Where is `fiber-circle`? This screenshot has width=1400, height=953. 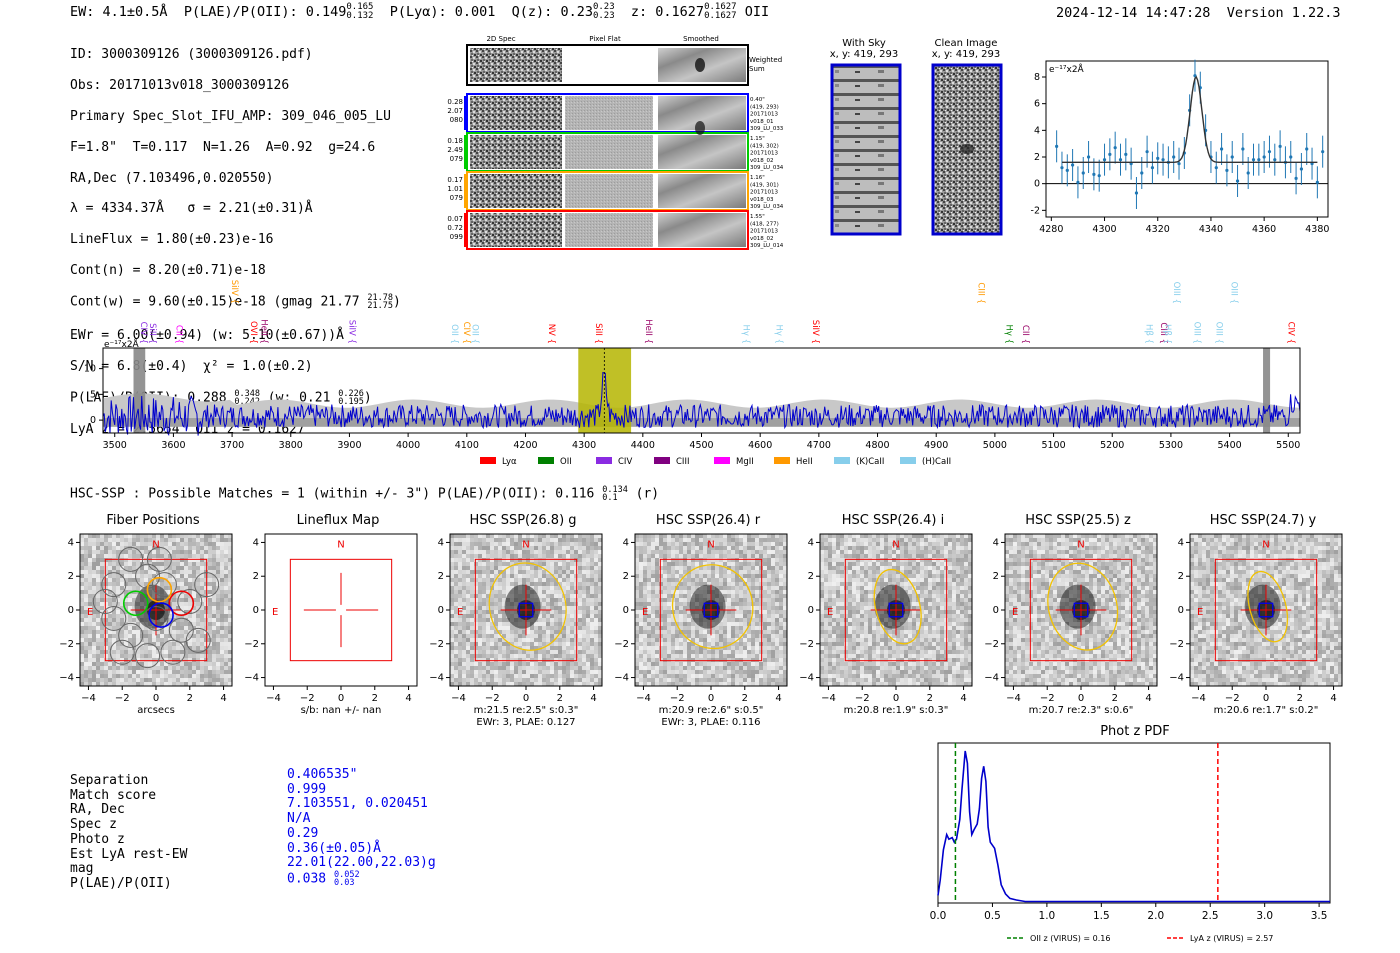 fiber-circle is located at coordinates (148, 656).